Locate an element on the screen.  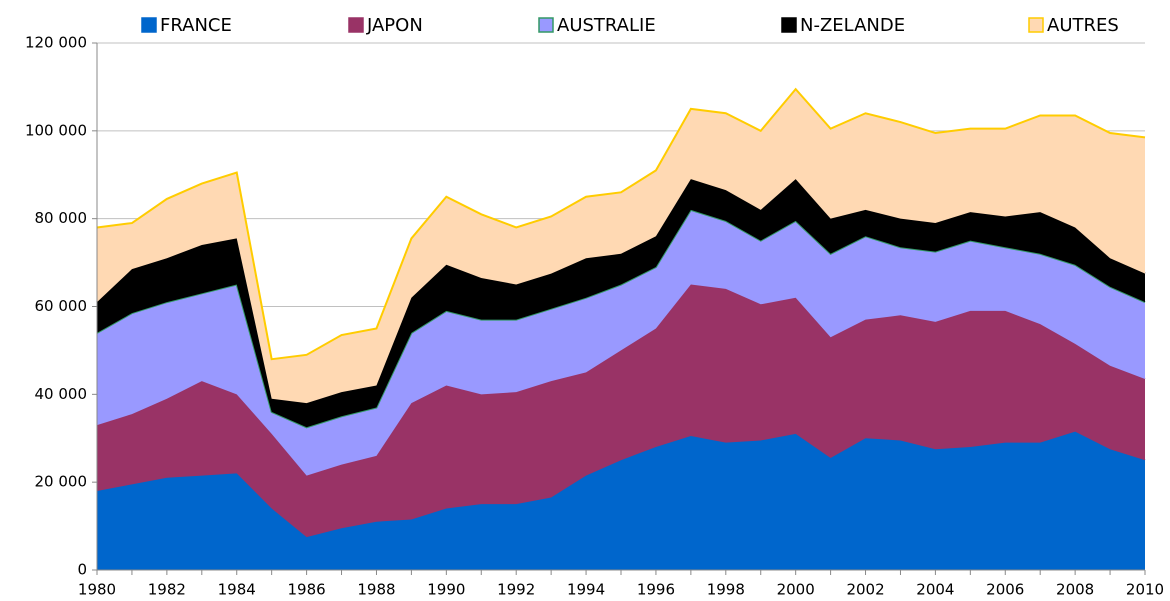
y-tick-label: 40 000 is located at coordinates (61, 394).